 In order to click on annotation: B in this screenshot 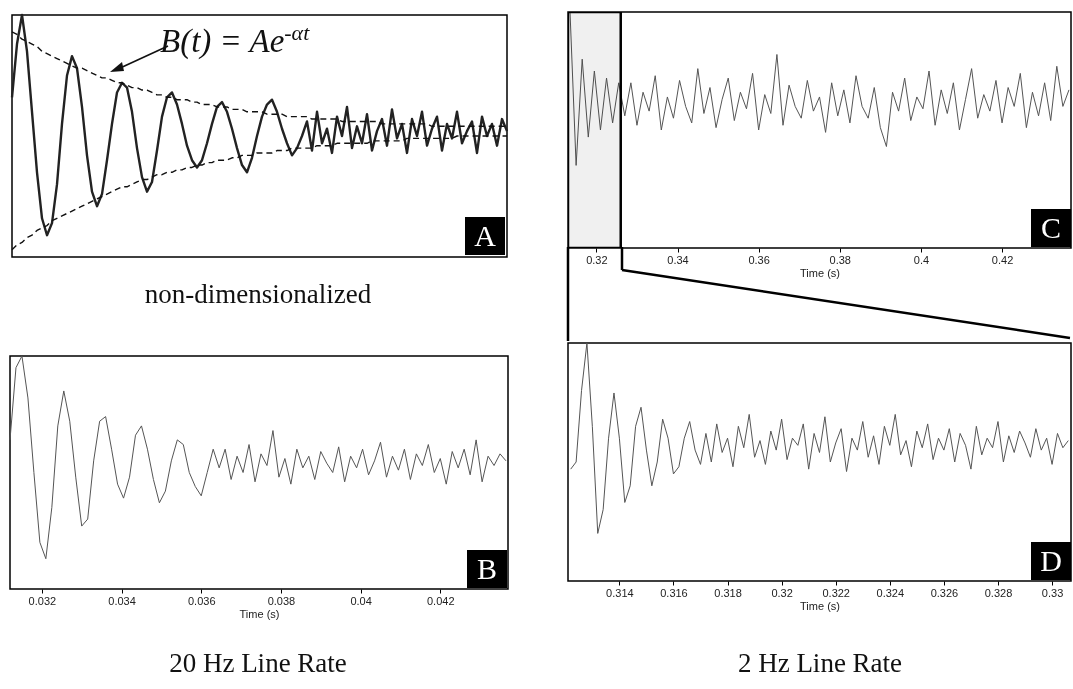, I will do `click(487, 569)`.